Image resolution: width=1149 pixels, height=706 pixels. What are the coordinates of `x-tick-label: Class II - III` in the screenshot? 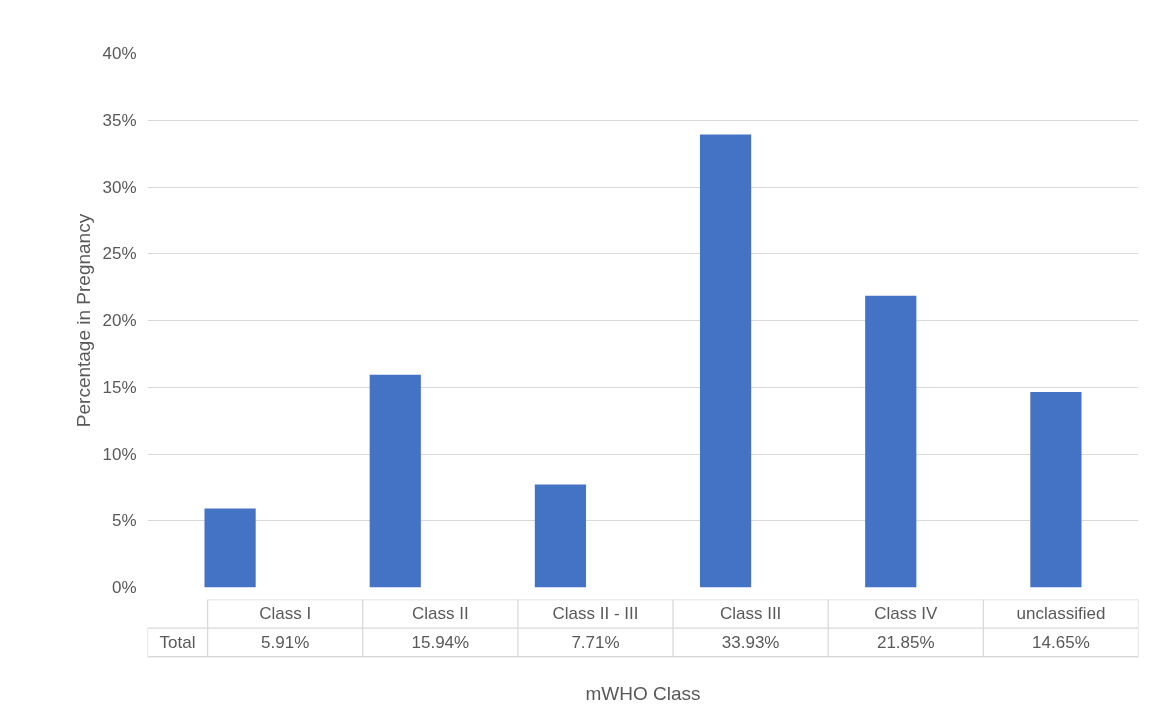 It's located at (595, 614).